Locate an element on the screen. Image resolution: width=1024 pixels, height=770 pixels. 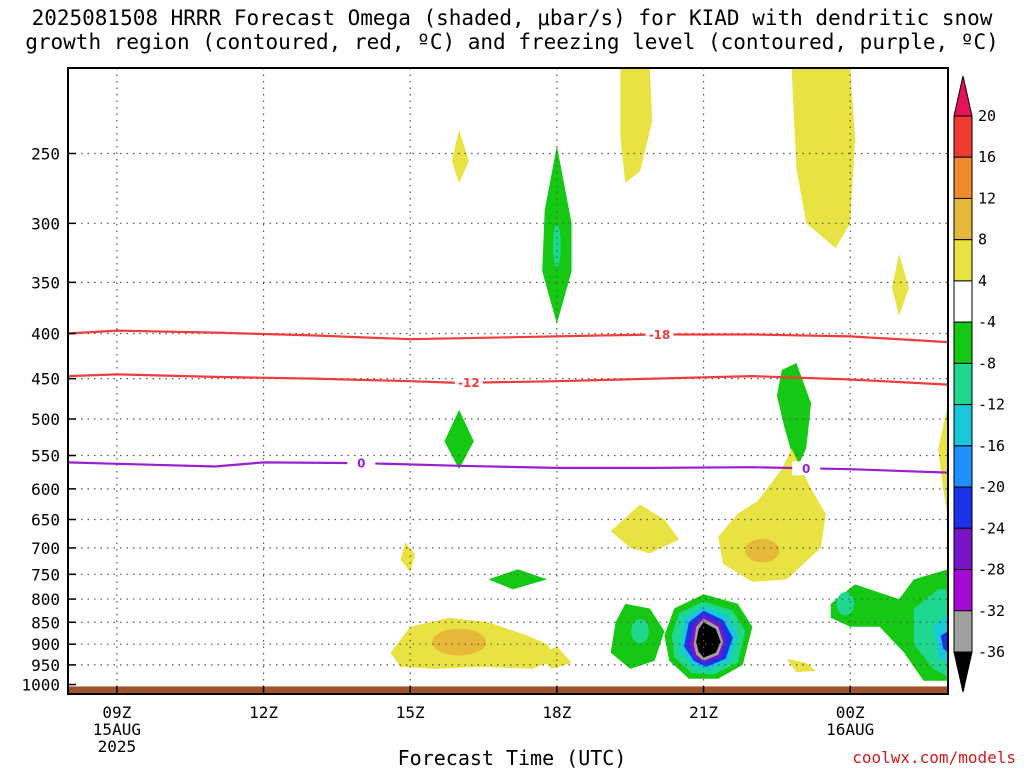
omega-region-yellow-right-edge is located at coordinates (943, 461).